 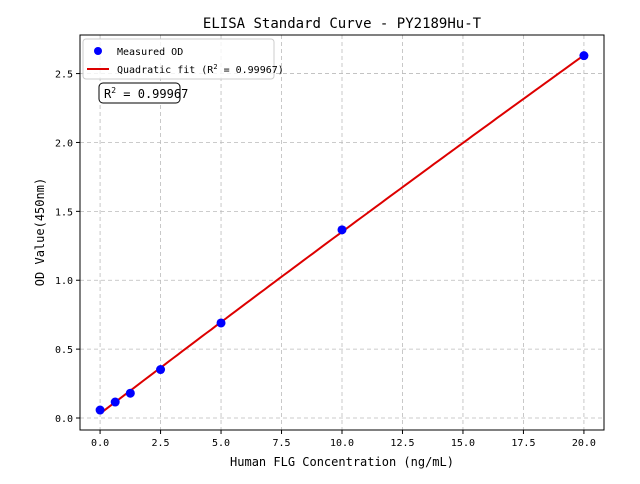 I want to click on y-tick-label: 0.0, so click(x=64, y=419).